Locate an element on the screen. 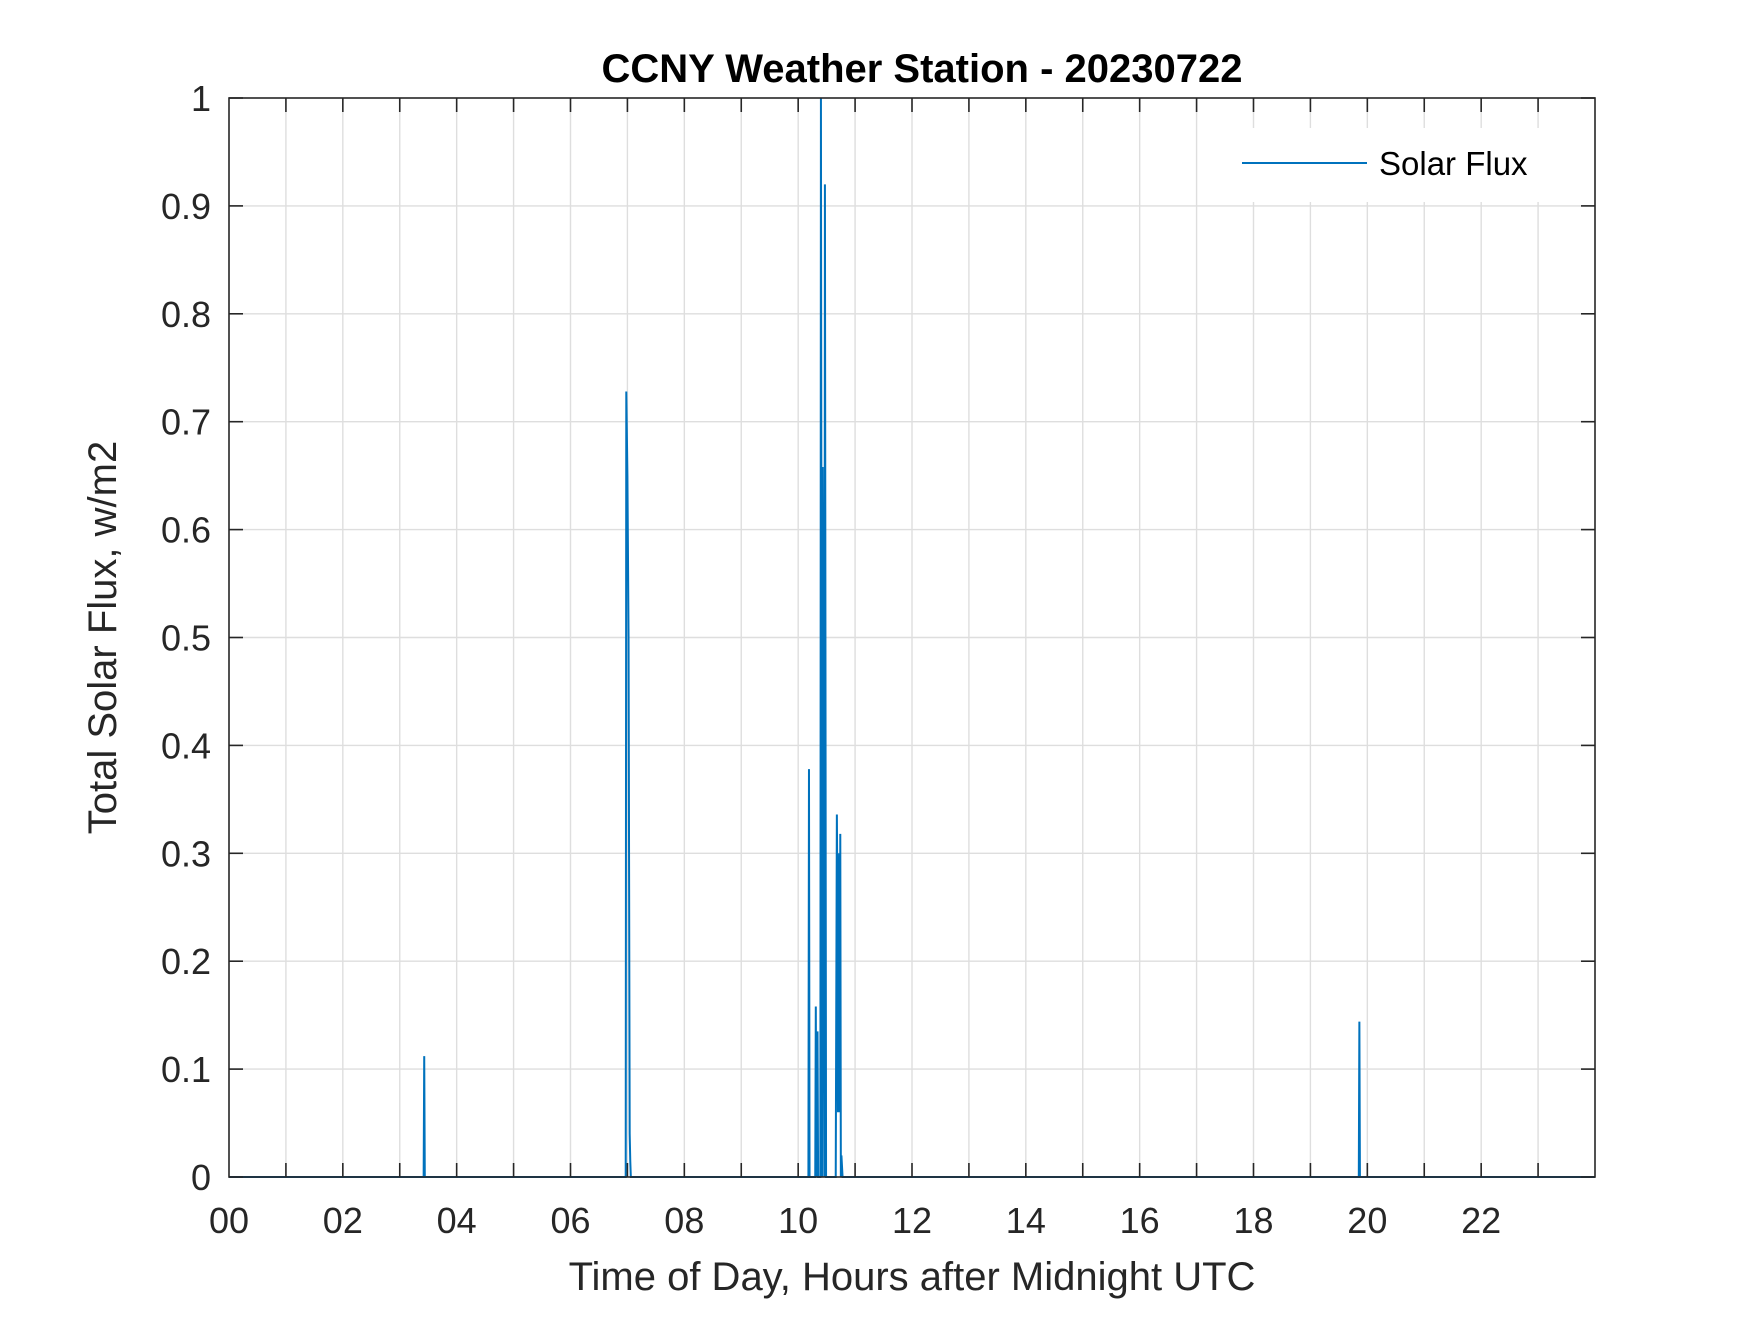  legend-box is located at coordinates (1405, 165).